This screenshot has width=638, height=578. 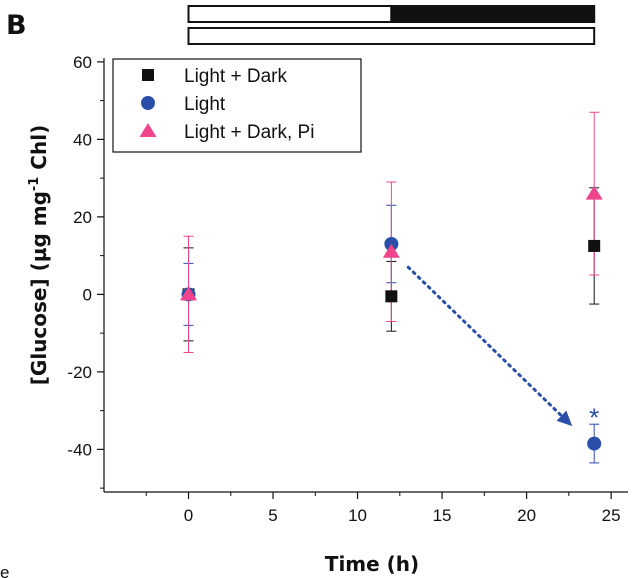 What do you see at coordinates (16, 25) in the screenshot?
I see `panel-label: B` at bounding box center [16, 25].